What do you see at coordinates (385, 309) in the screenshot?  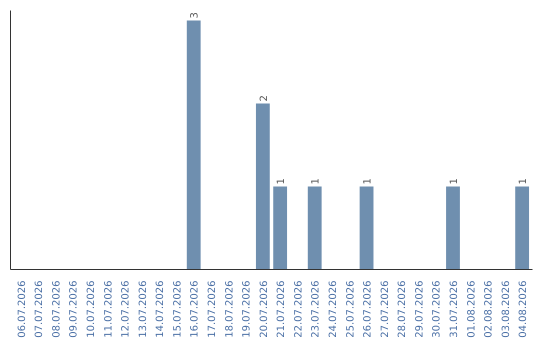 I see `x-tick-label: 27.07.2026` at bounding box center [385, 309].